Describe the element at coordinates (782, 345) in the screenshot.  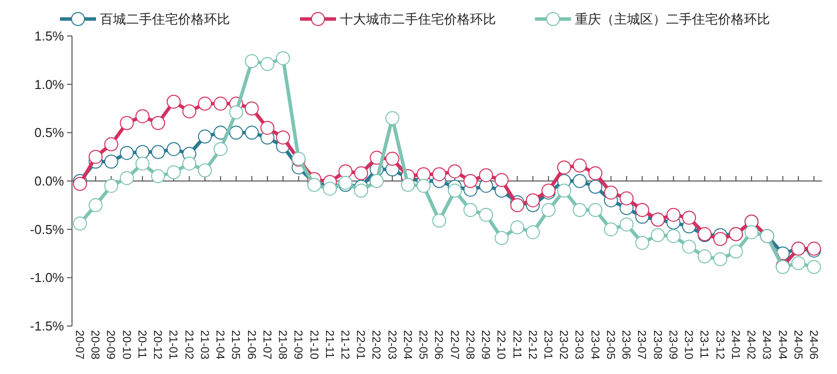
I see `x-tick-label: 24-04` at that location.